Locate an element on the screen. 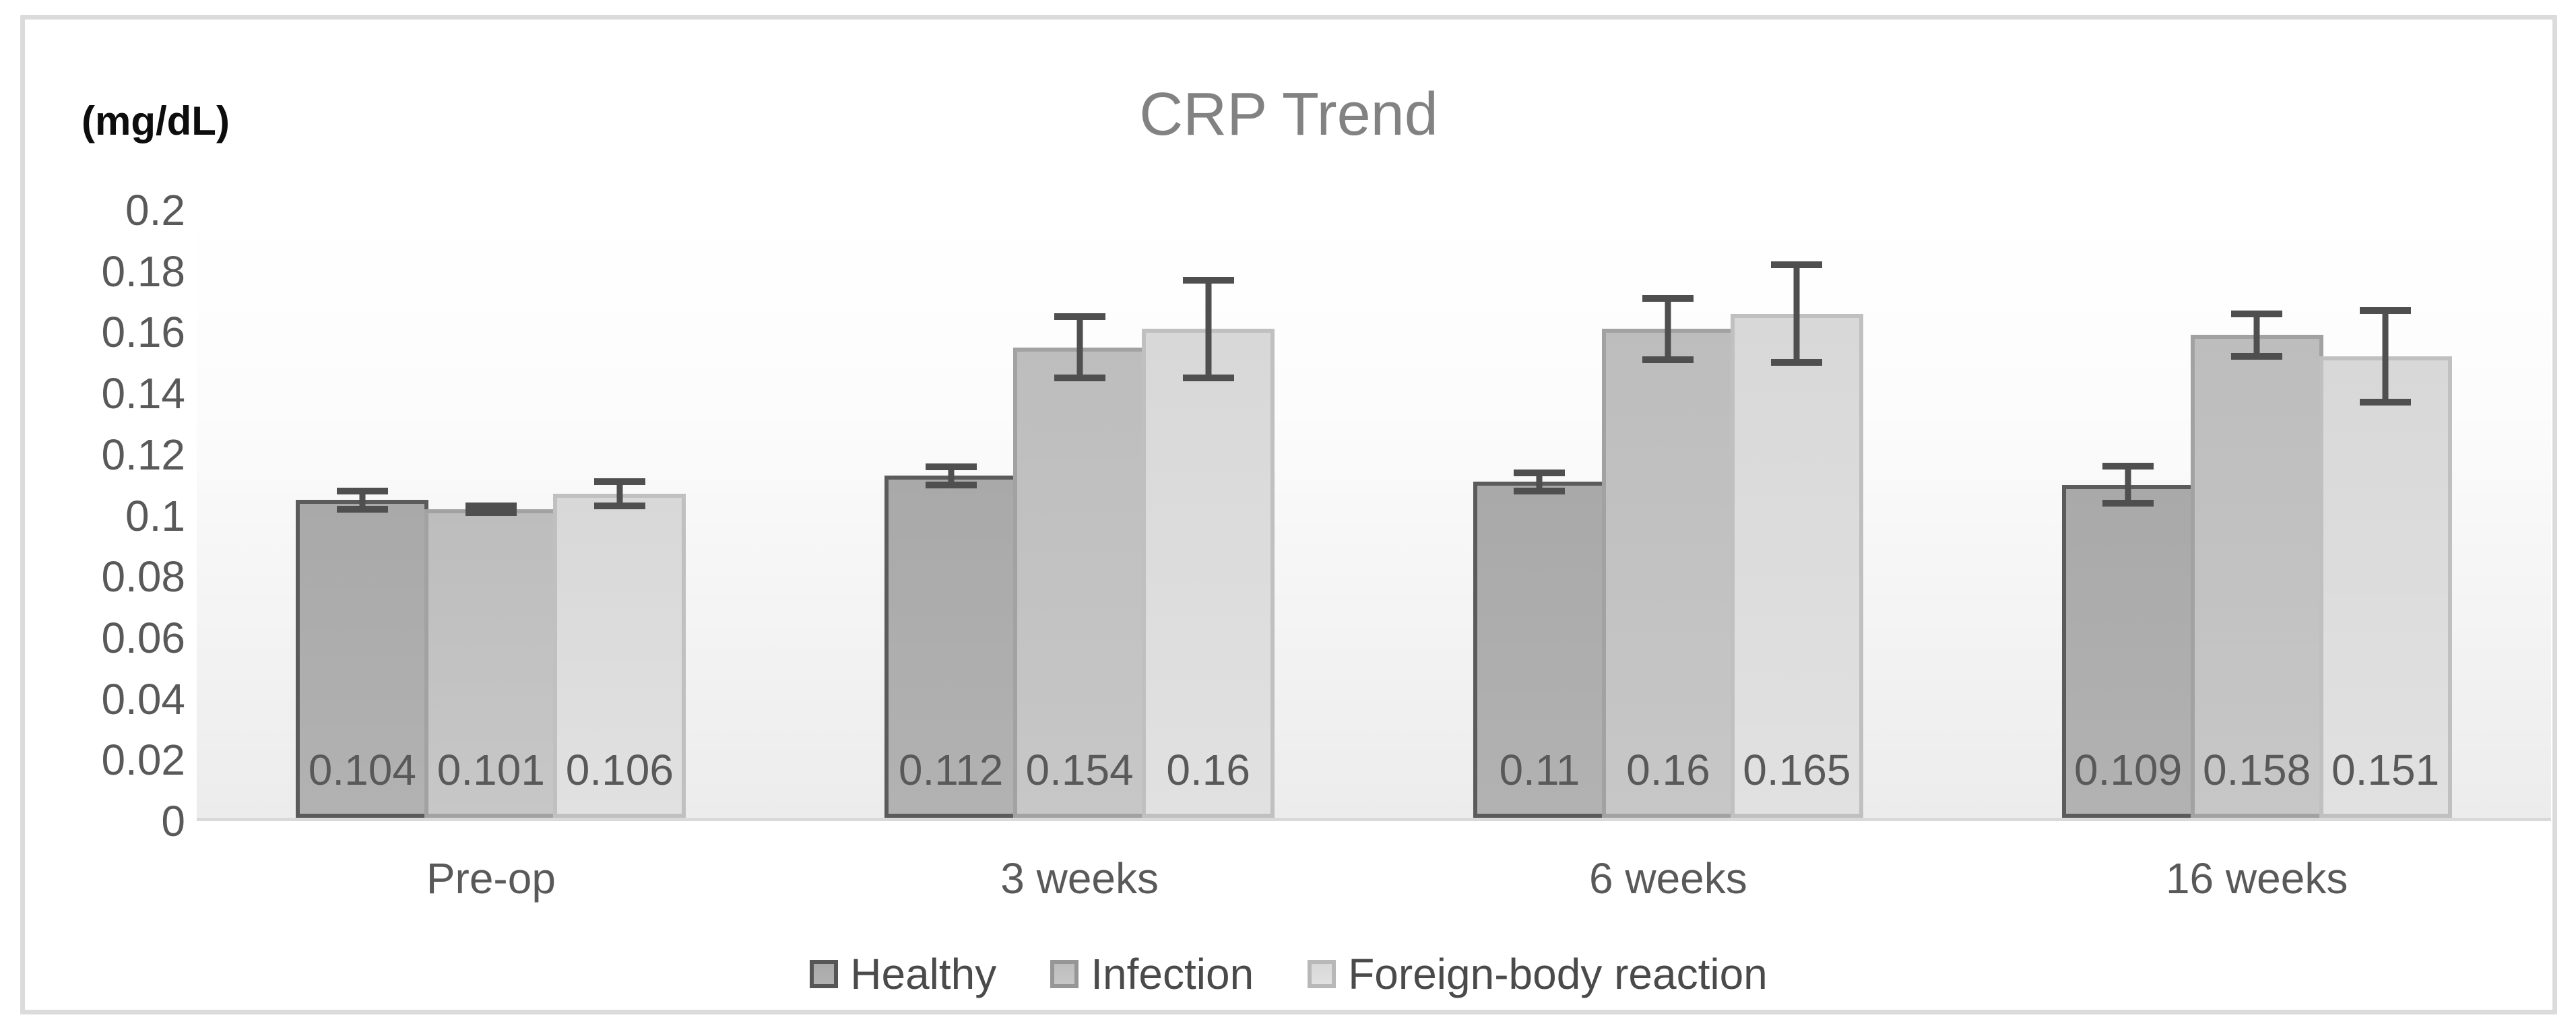 The height and width of the screenshot is (1034, 2576). bar-value-label: 0.154 is located at coordinates (1080, 770).